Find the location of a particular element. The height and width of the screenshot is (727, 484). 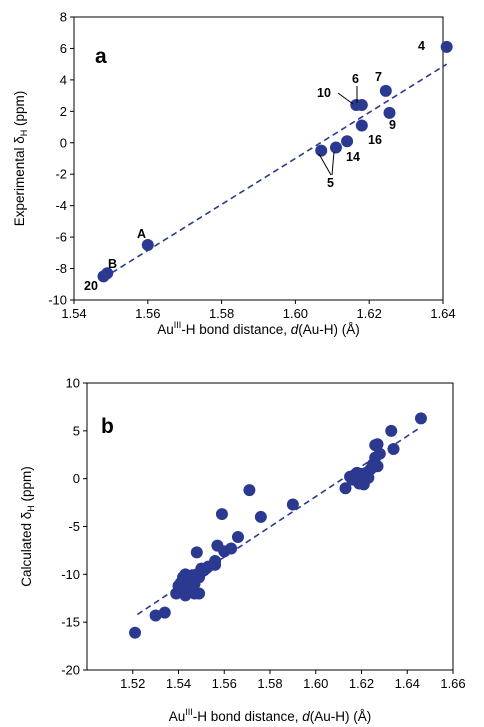

point-label-14: 14 is located at coordinates (353, 157).